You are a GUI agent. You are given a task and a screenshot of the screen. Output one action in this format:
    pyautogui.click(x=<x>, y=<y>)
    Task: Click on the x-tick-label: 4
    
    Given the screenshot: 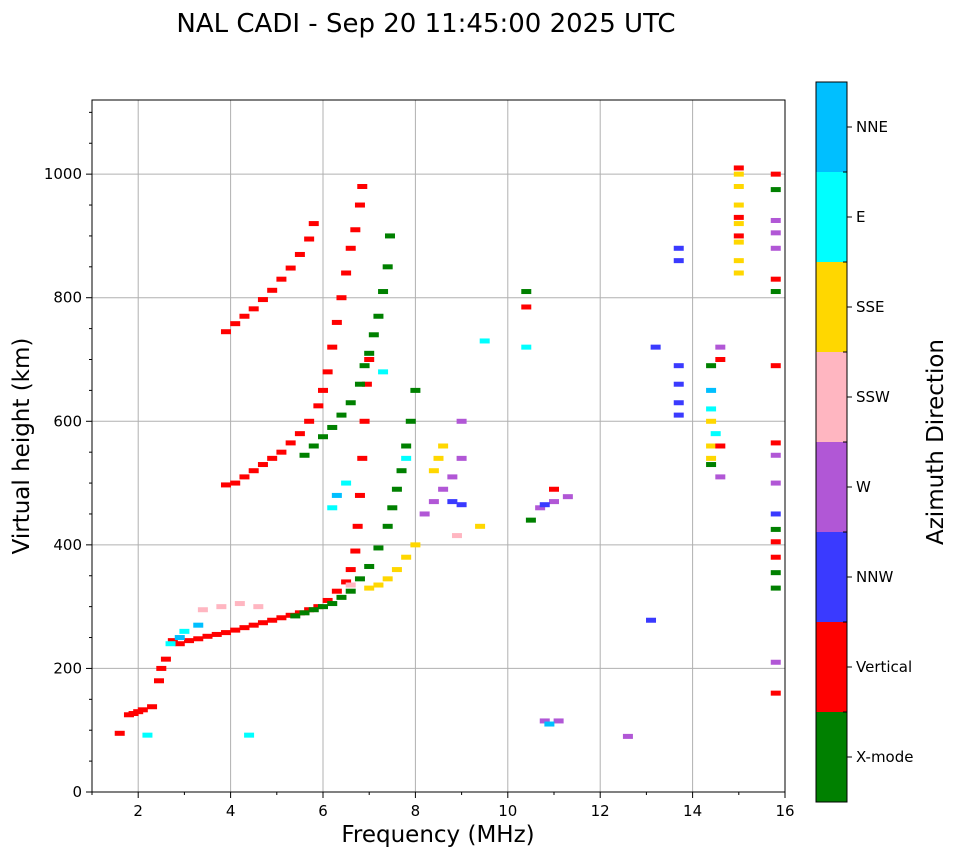 What is the action you would take?
    pyautogui.click(x=231, y=811)
    